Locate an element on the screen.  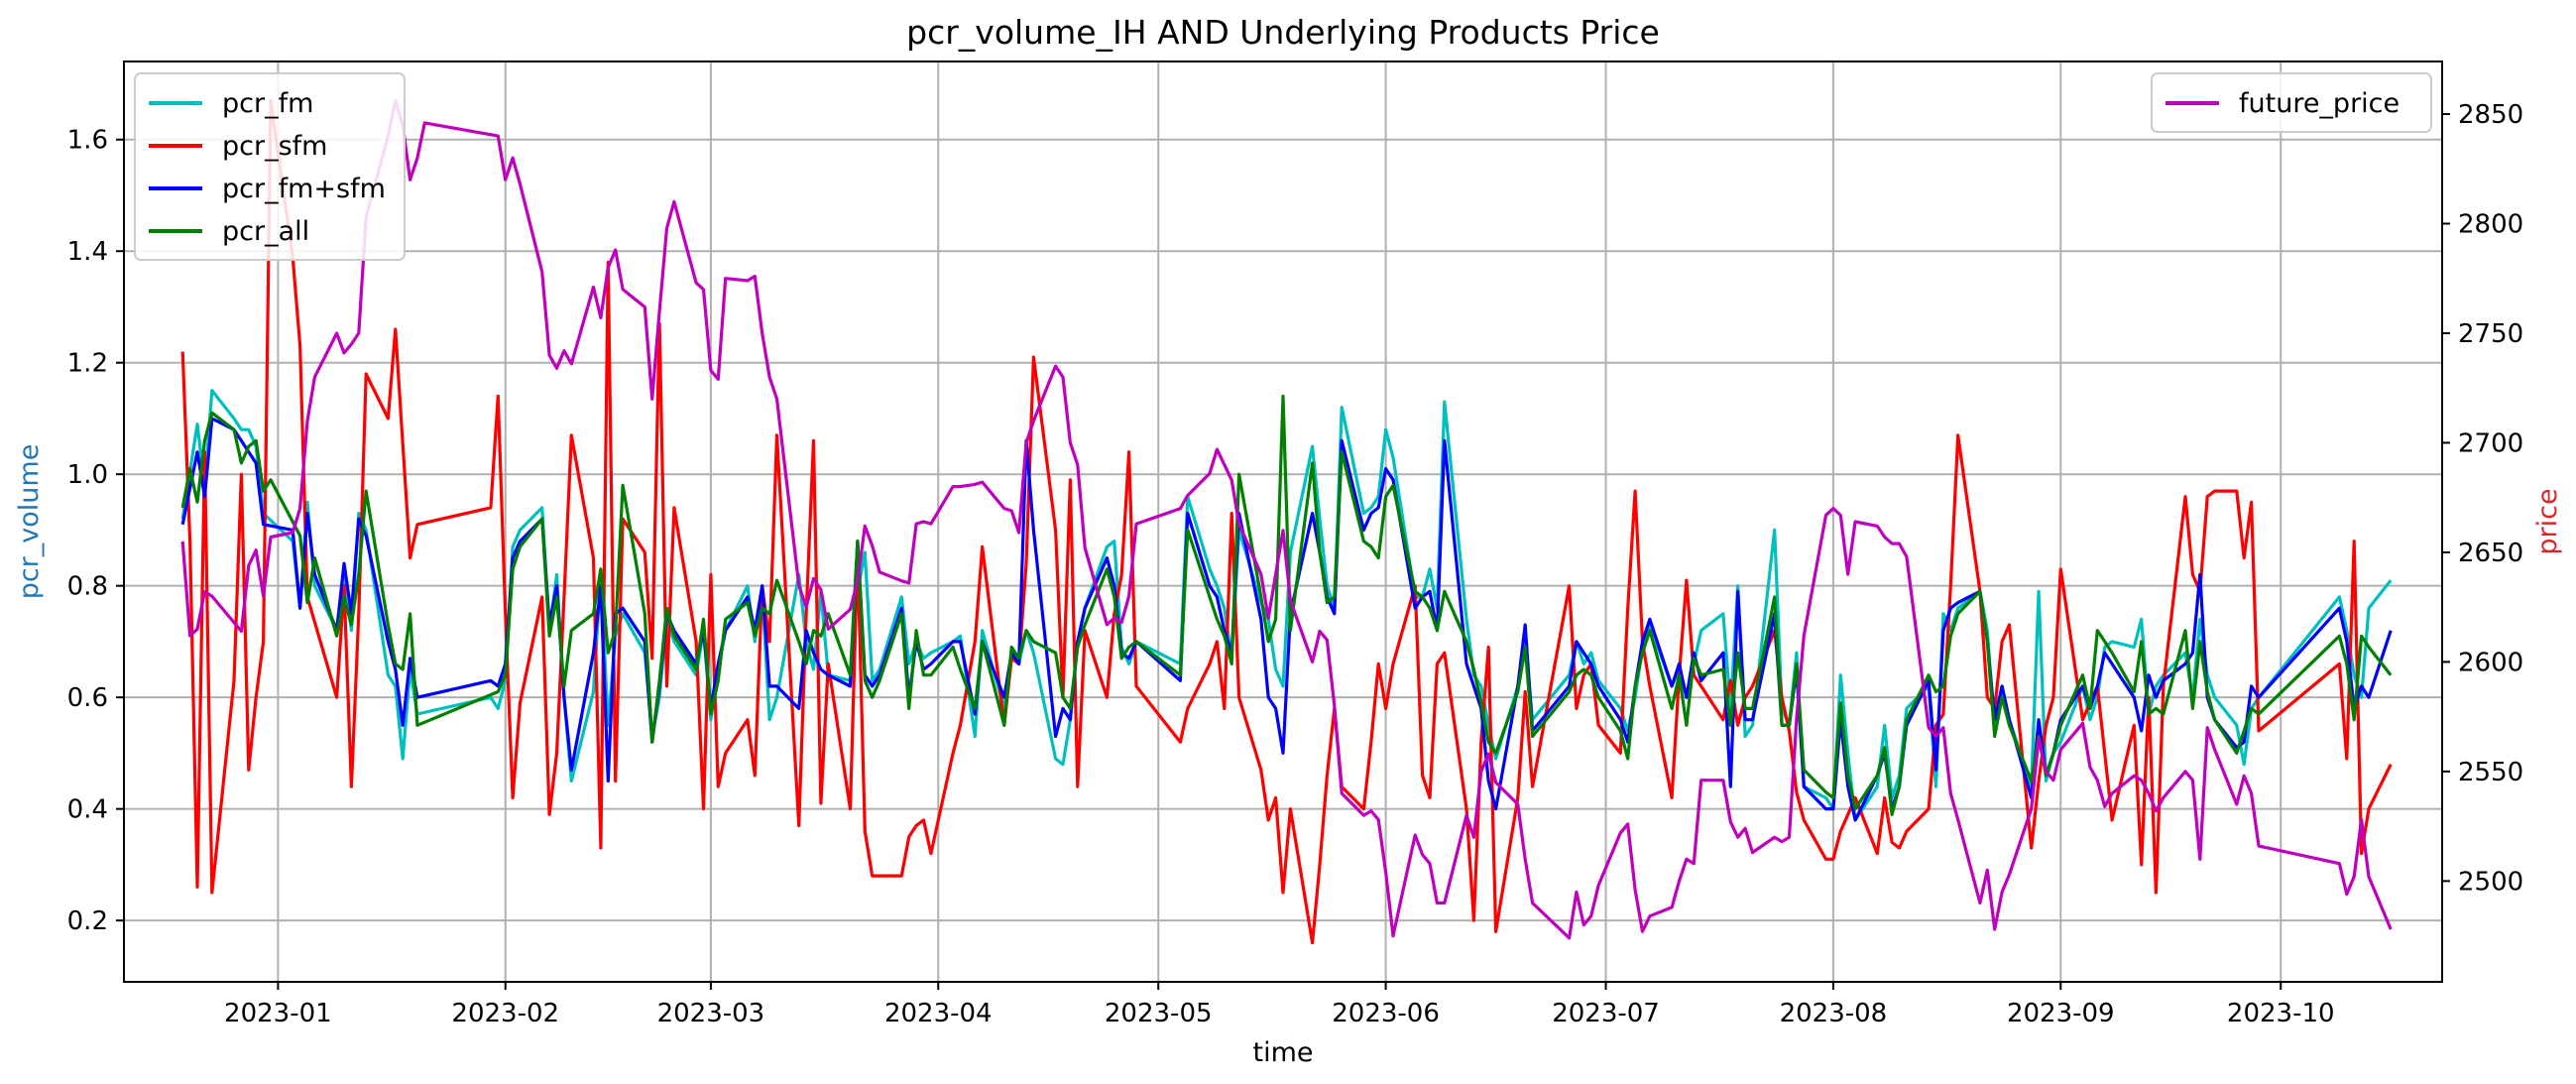
y-right-tick-label: 2700 is located at coordinates (2491, 443).